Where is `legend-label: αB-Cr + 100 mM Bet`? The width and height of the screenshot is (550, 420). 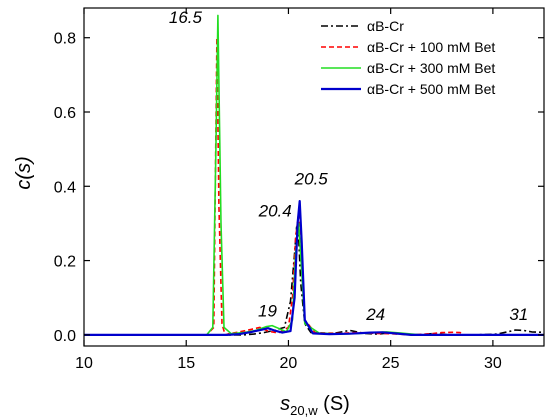 legend-label: αB-Cr + 100 mM Bet is located at coordinates (431, 47).